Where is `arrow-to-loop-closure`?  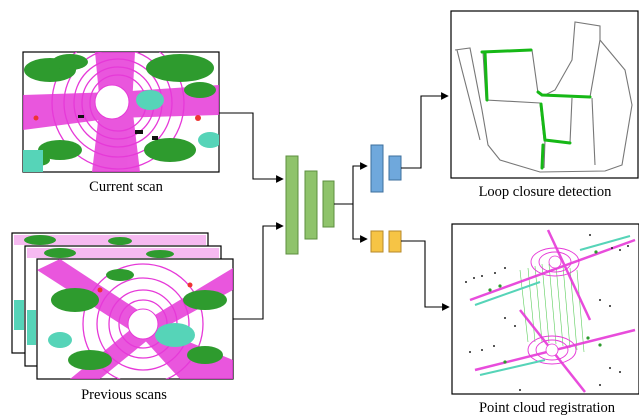 arrow-to-loop-closure is located at coordinates (425, 130).